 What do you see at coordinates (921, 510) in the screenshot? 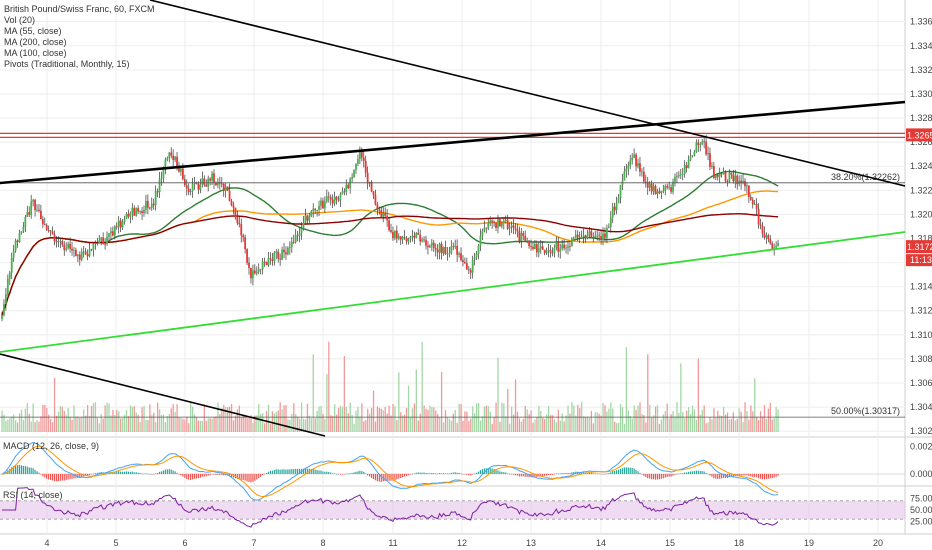
I see `rsi-tick-label: 50.00` at bounding box center [921, 510].